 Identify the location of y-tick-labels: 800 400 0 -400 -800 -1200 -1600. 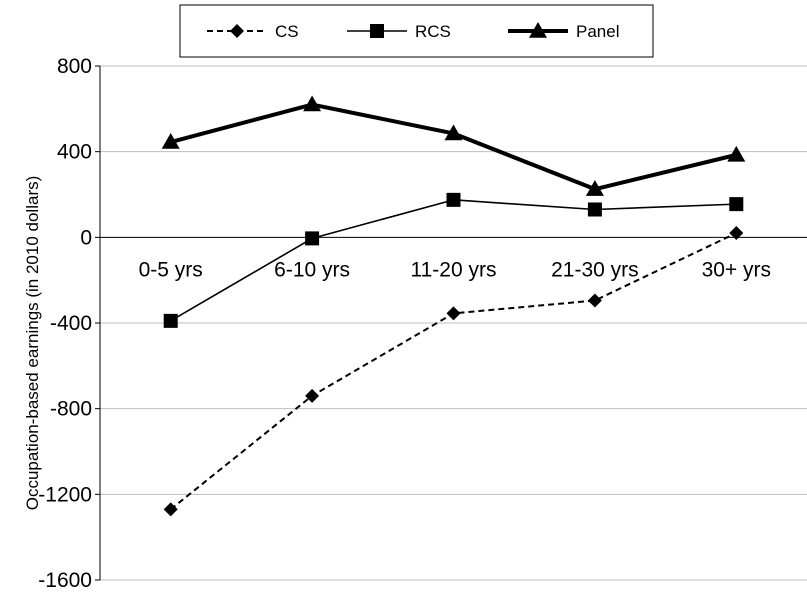
(65, 323).